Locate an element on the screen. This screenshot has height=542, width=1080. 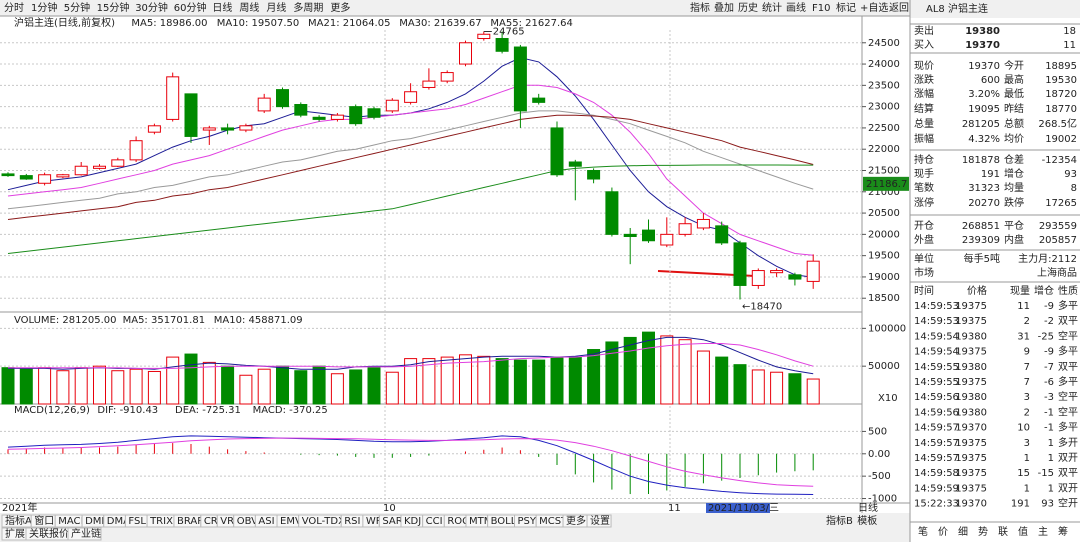
indicator-tab: DMA is located at coordinates (118, 521).